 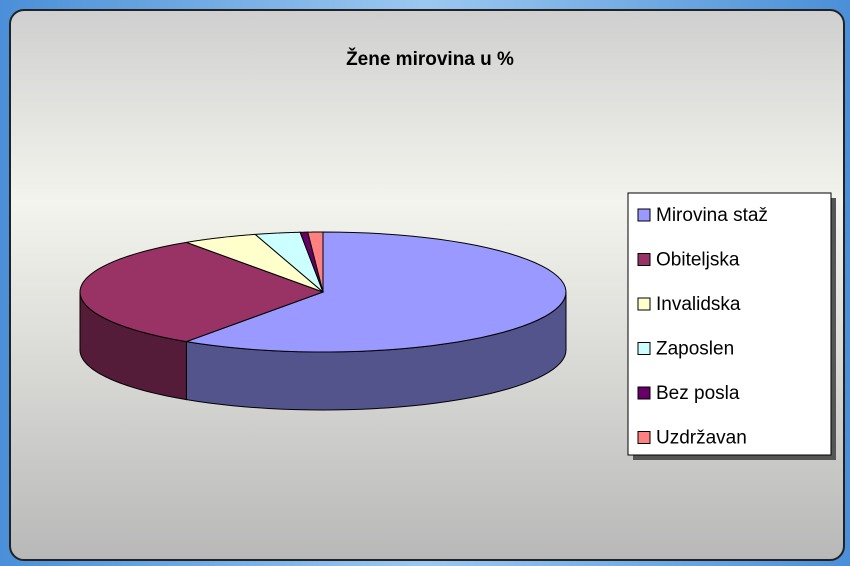 I want to click on legend-label: Zaposlen, so click(x=695, y=349).